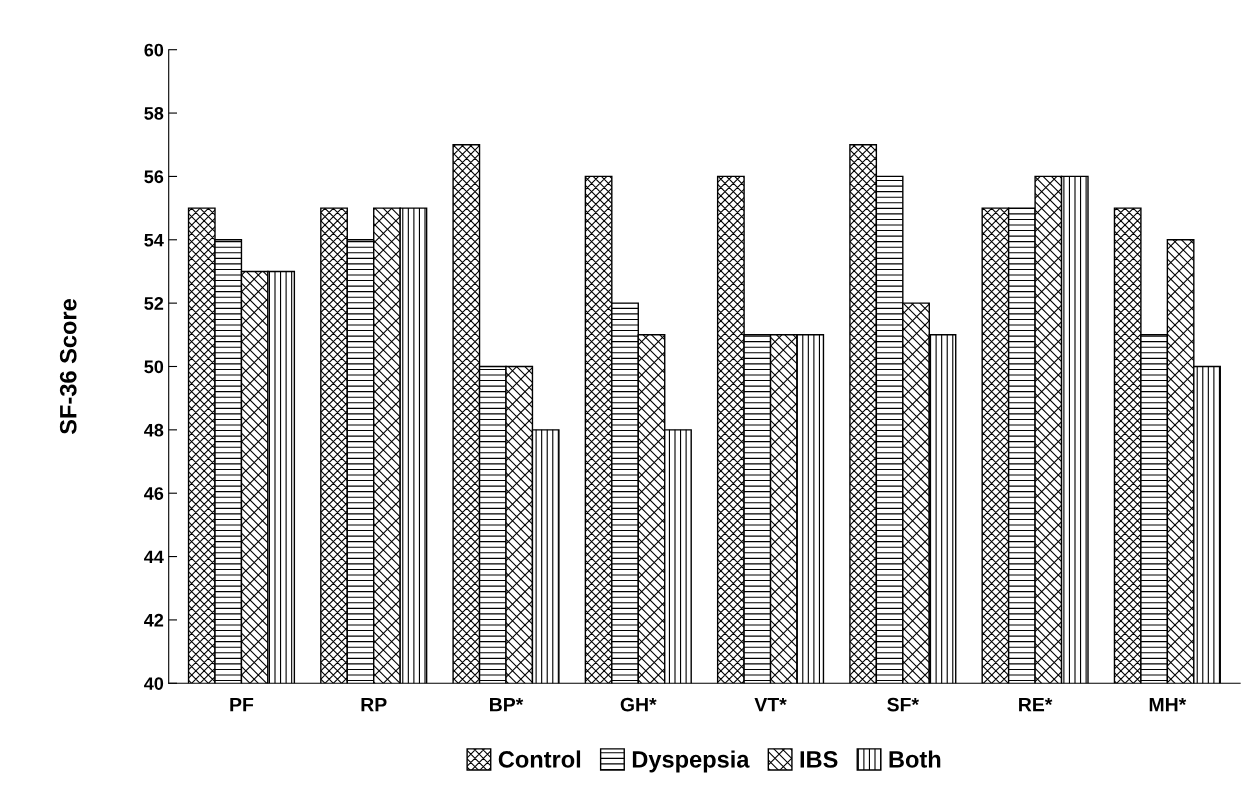 This screenshot has height=789, width=1259. What do you see at coordinates (915, 759) in the screenshot?
I see `legend-label: Both` at bounding box center [915, 759].